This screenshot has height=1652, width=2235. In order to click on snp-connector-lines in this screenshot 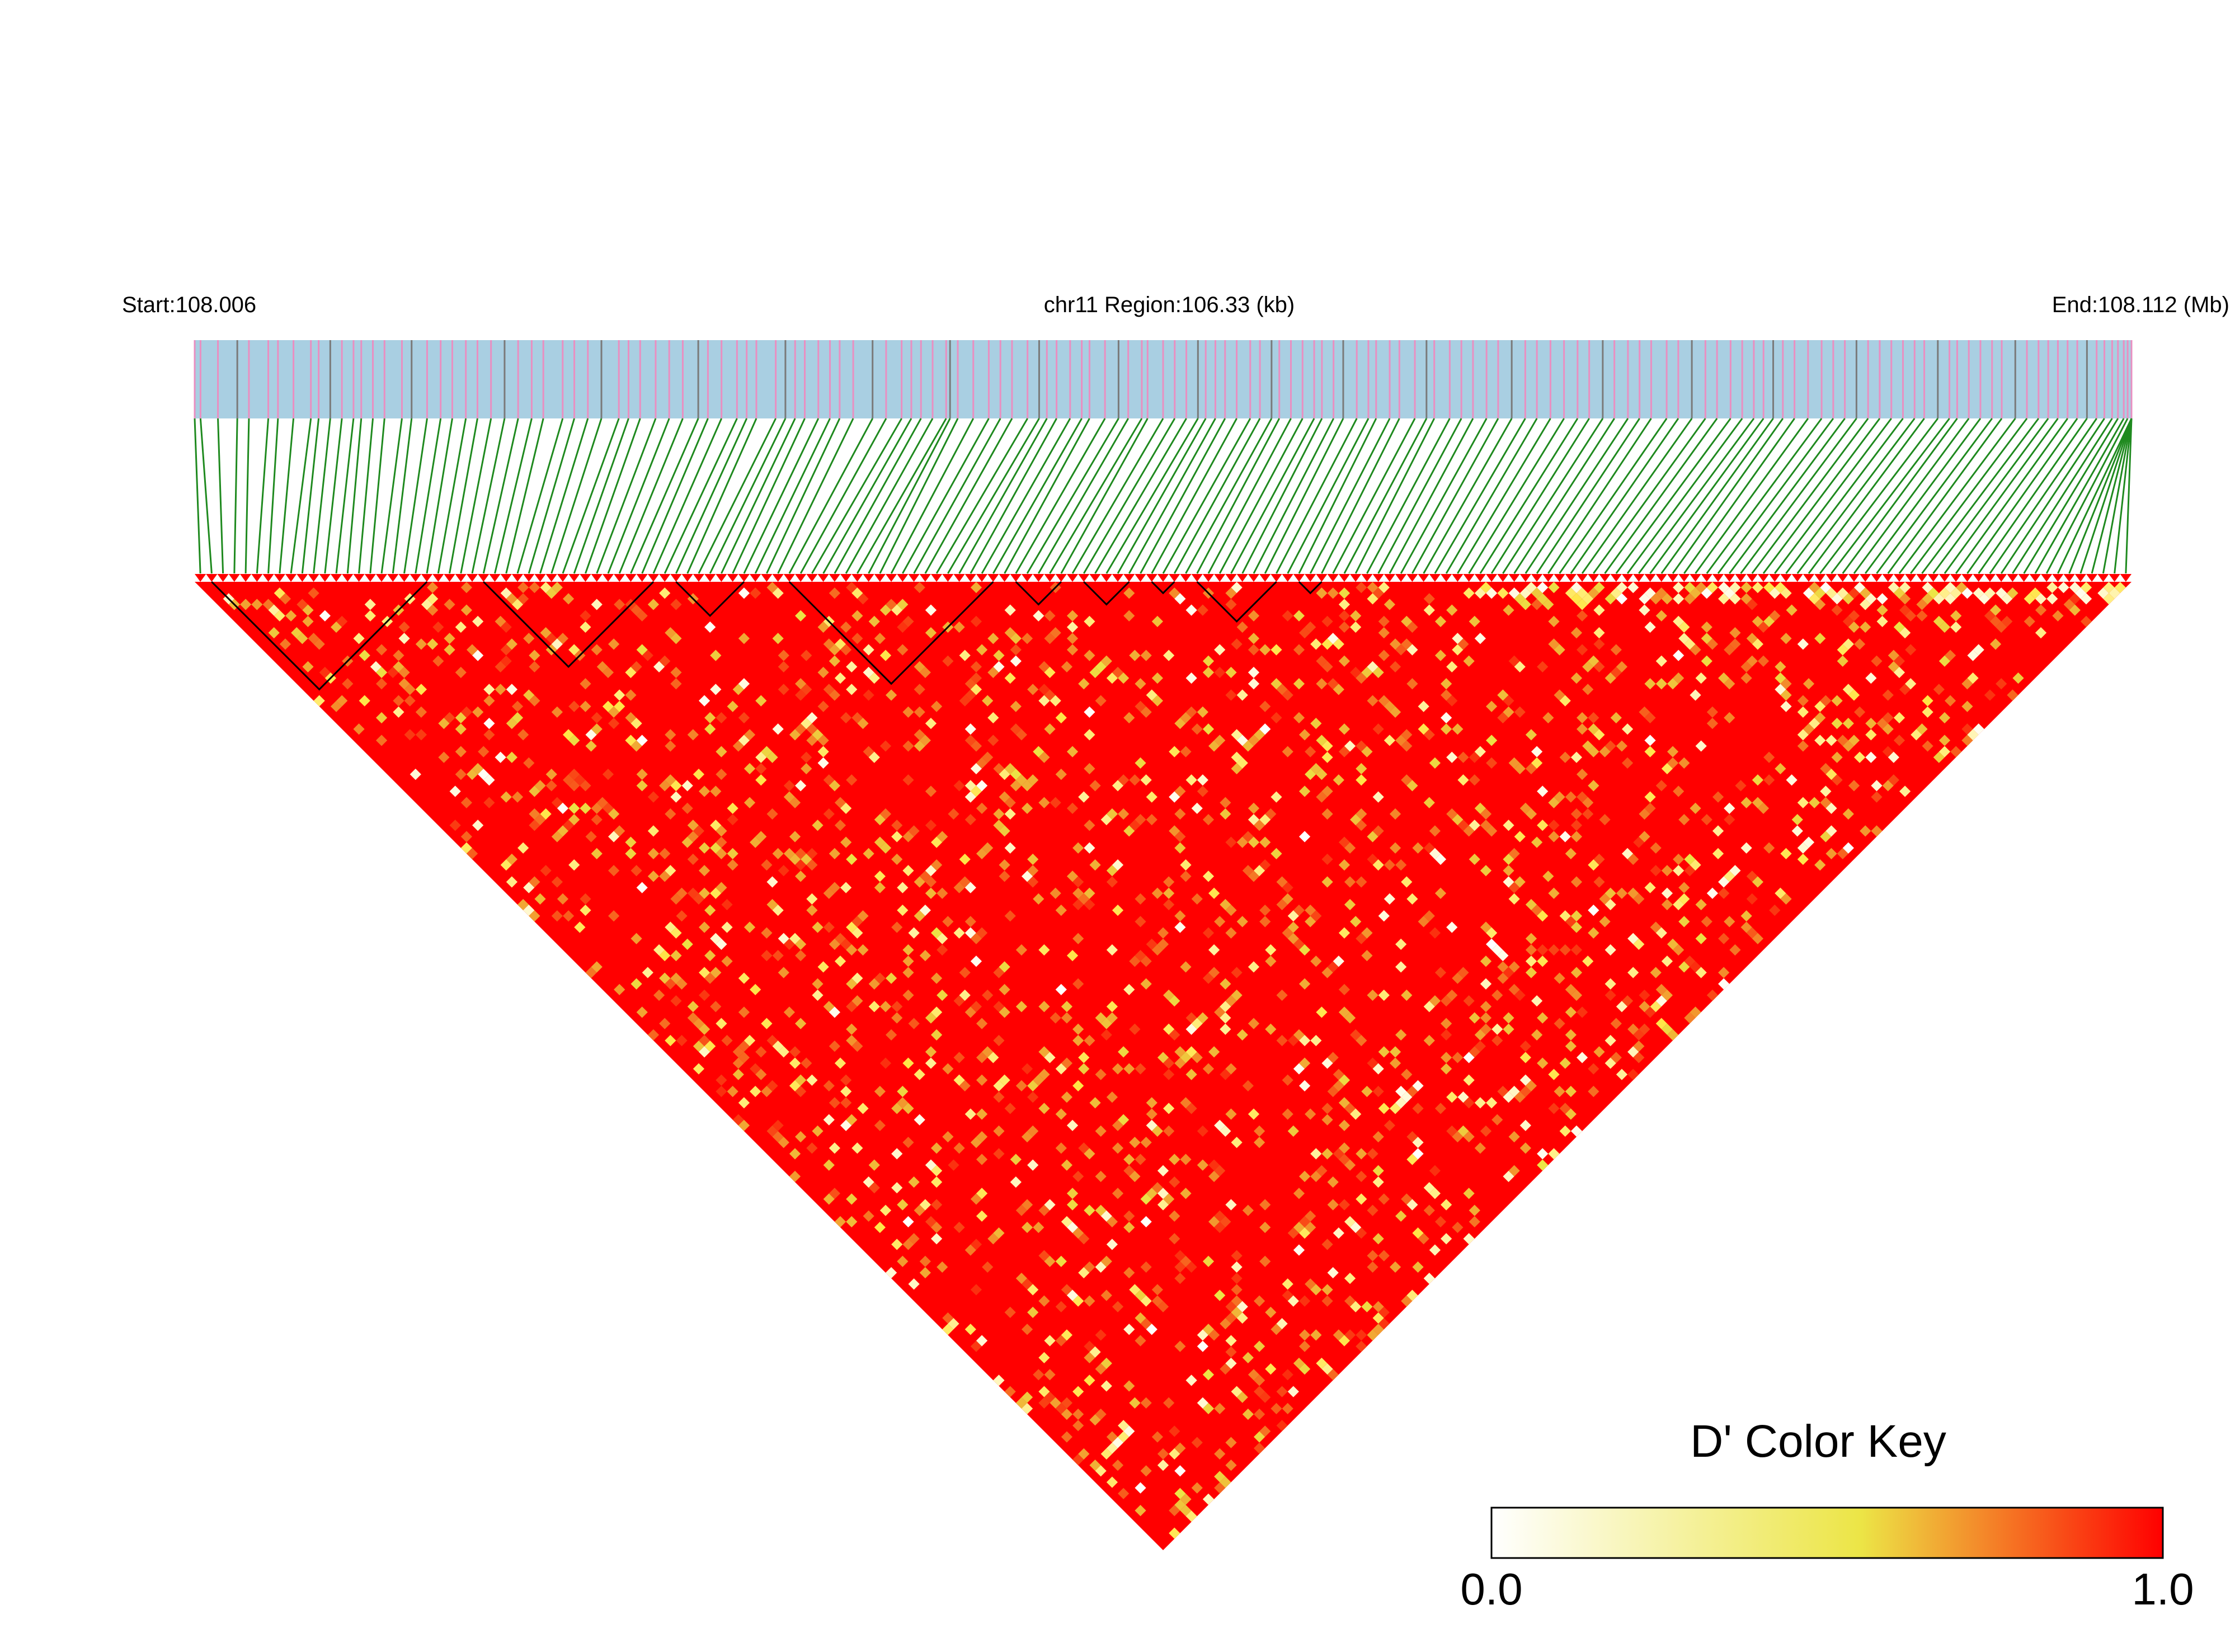, I will do `click(1163, 496)`.